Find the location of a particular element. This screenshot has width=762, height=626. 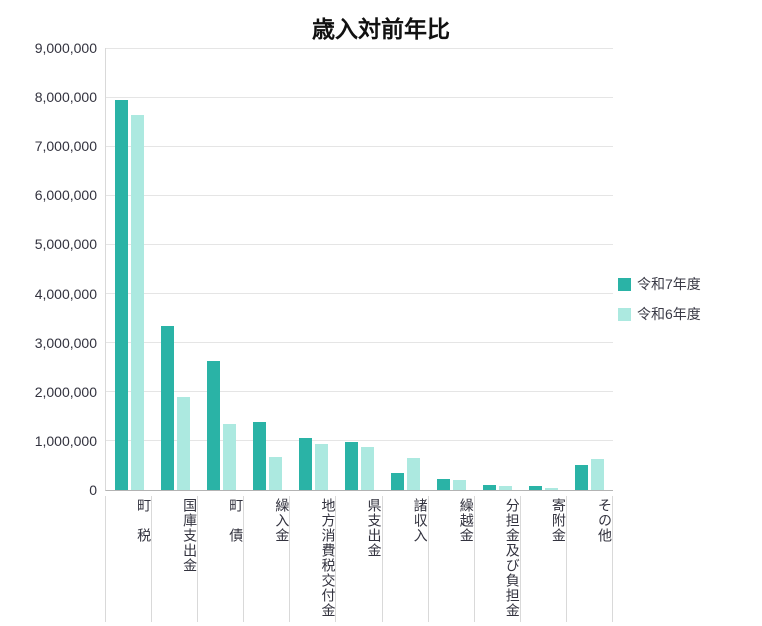

bar-令和7年度-寄附金 is located at coordinates (536, 488).